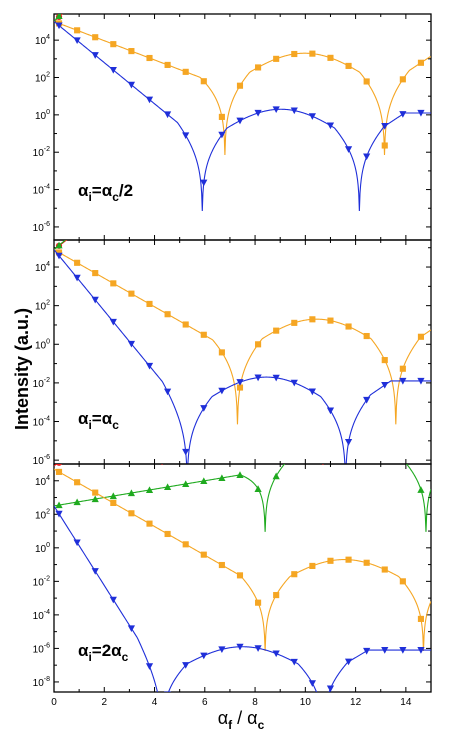 This screenshot has height=738, width=463. Describe the element at coordinates (356, 702) in the screenshot. I see `x-tick-label: 12` at that location.